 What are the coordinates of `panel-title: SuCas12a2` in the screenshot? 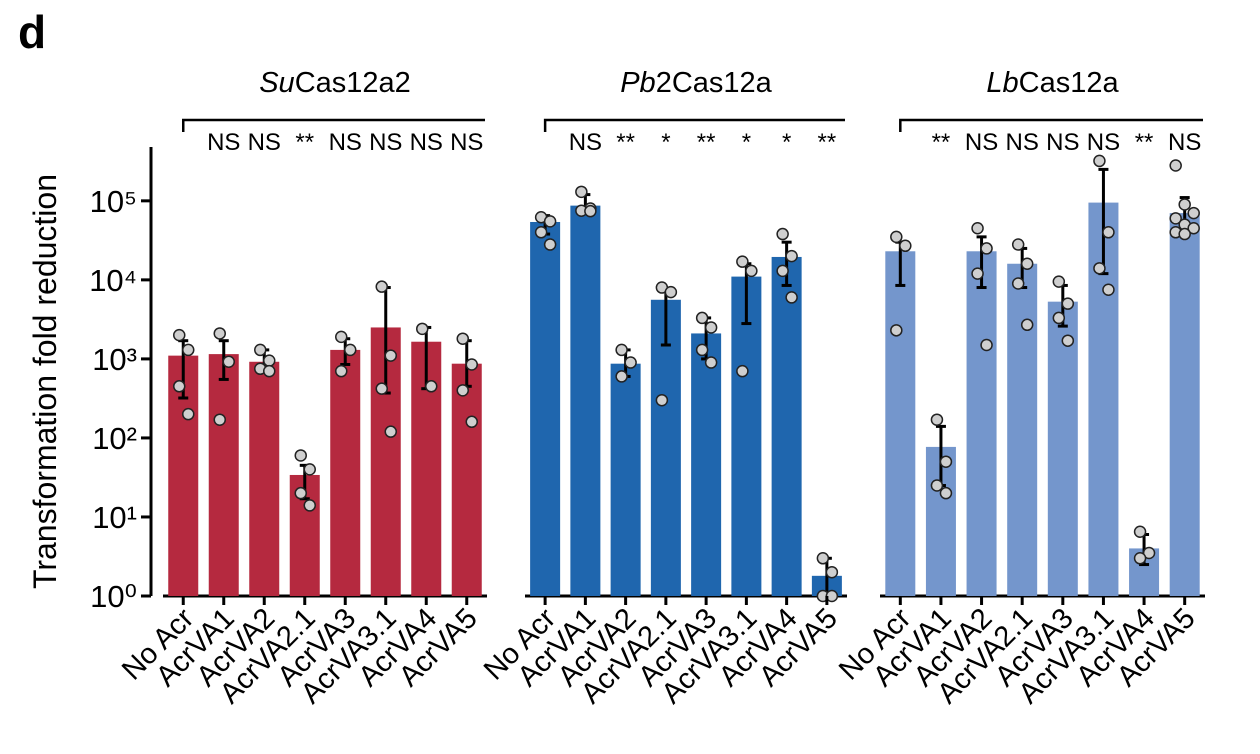 It's located at (335, 83).